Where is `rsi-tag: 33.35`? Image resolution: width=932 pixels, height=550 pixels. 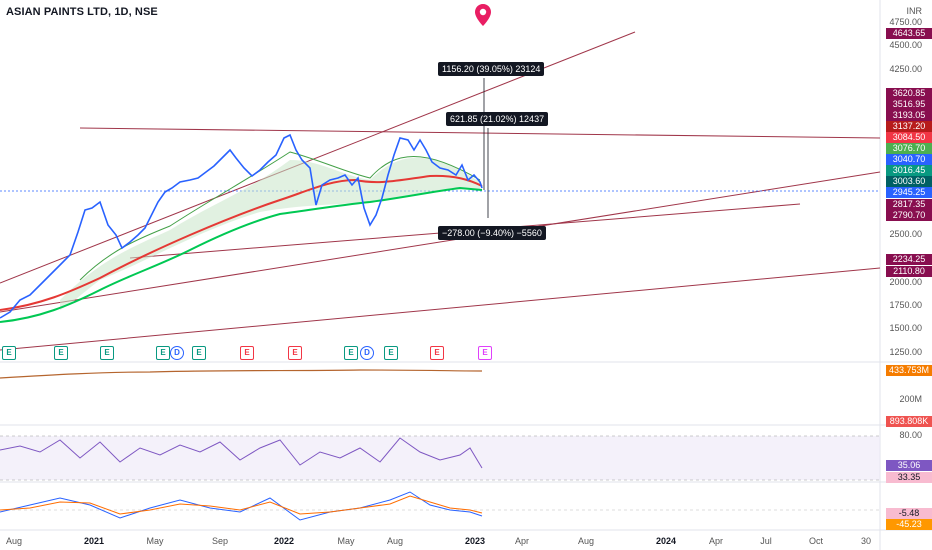 rsi-tag: 33.35 is located at coordinates (909, 477).